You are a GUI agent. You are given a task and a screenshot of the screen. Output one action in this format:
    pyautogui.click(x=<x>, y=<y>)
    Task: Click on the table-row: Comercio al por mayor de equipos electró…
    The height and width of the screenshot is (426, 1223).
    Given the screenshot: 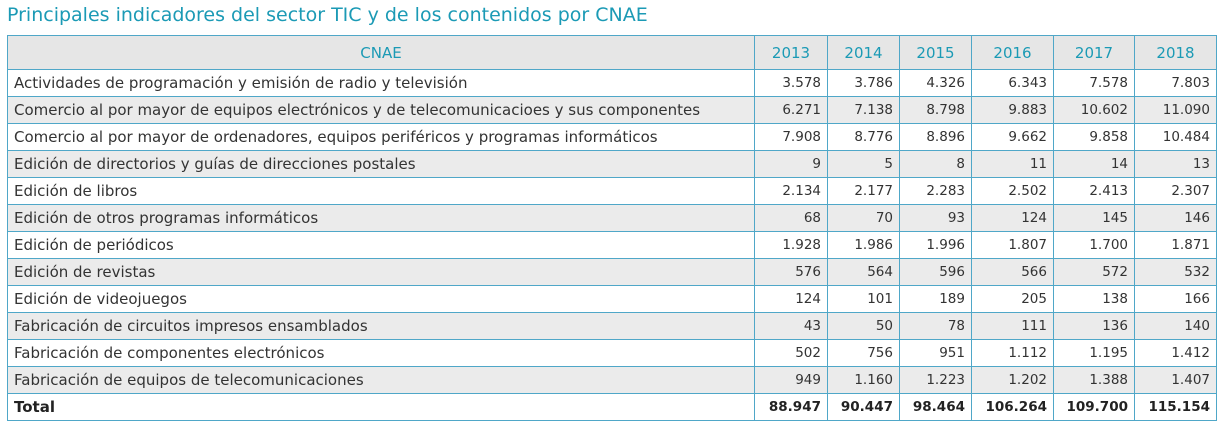 What is the action you would take?
    pyautogui.click(x=612, y=110)
    